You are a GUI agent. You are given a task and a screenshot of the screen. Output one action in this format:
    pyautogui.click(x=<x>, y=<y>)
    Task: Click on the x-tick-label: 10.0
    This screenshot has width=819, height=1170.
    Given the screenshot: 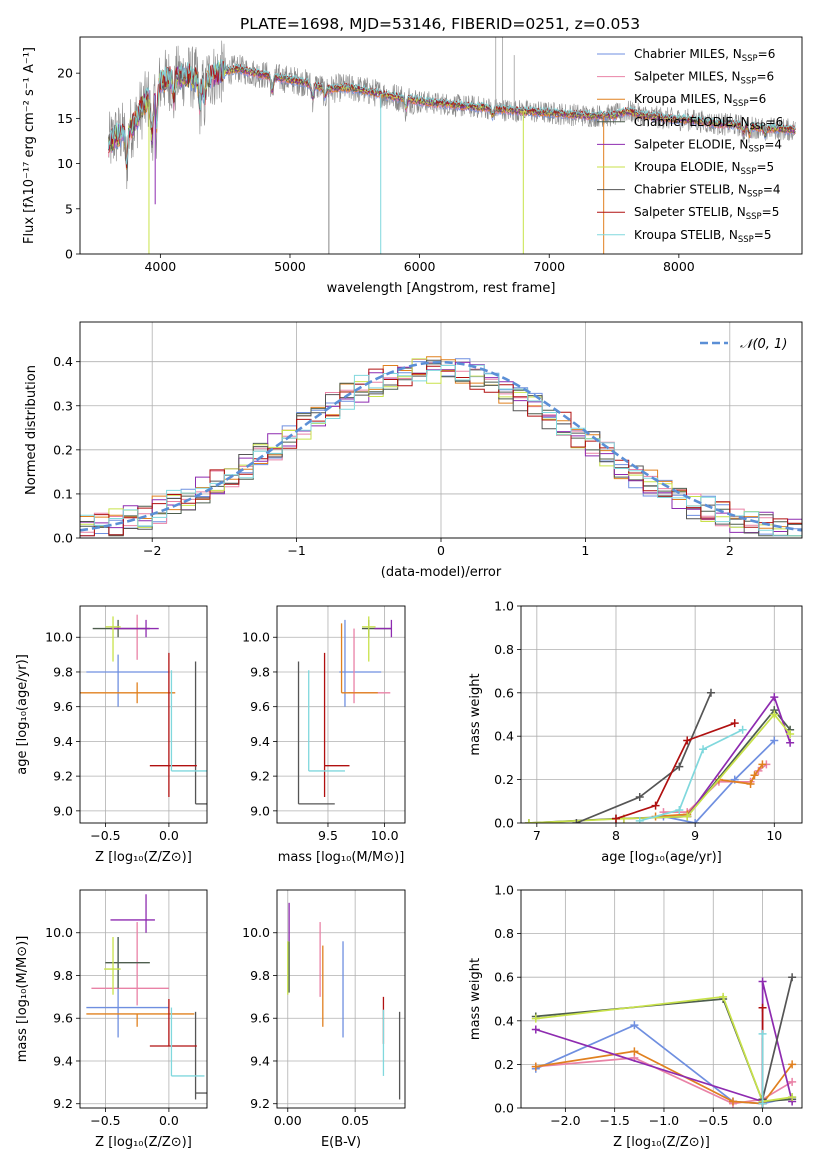 What is the action you would take?
    pyautogui.click(x=385, y=835)
    